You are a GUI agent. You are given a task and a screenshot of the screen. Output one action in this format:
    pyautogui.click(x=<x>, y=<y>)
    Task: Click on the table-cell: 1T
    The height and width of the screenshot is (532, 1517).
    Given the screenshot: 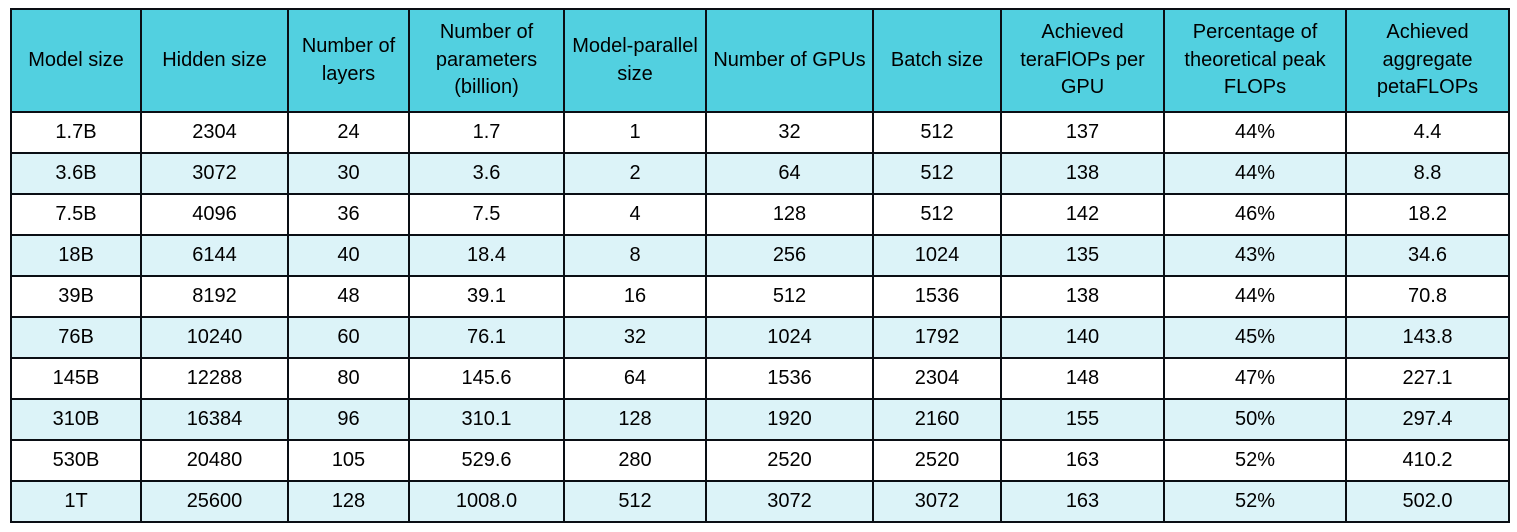 What is the action you would take?
    pyautogui.click(x=76, y=501)
    